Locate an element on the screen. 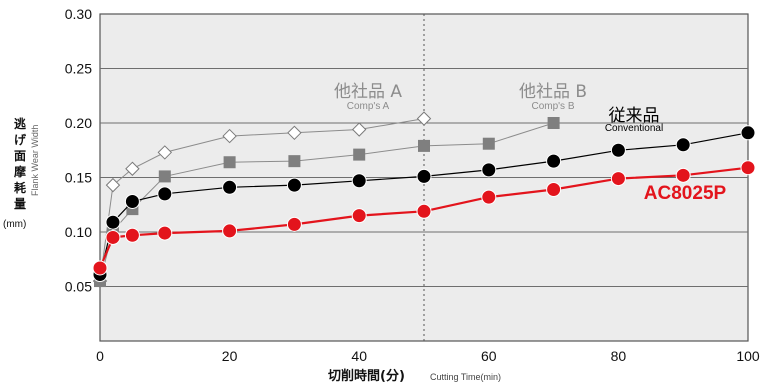 Image resolution: width=763 pixels, height=385 pixels. x-tick-label: 40 is located at coordinates (359, 356).